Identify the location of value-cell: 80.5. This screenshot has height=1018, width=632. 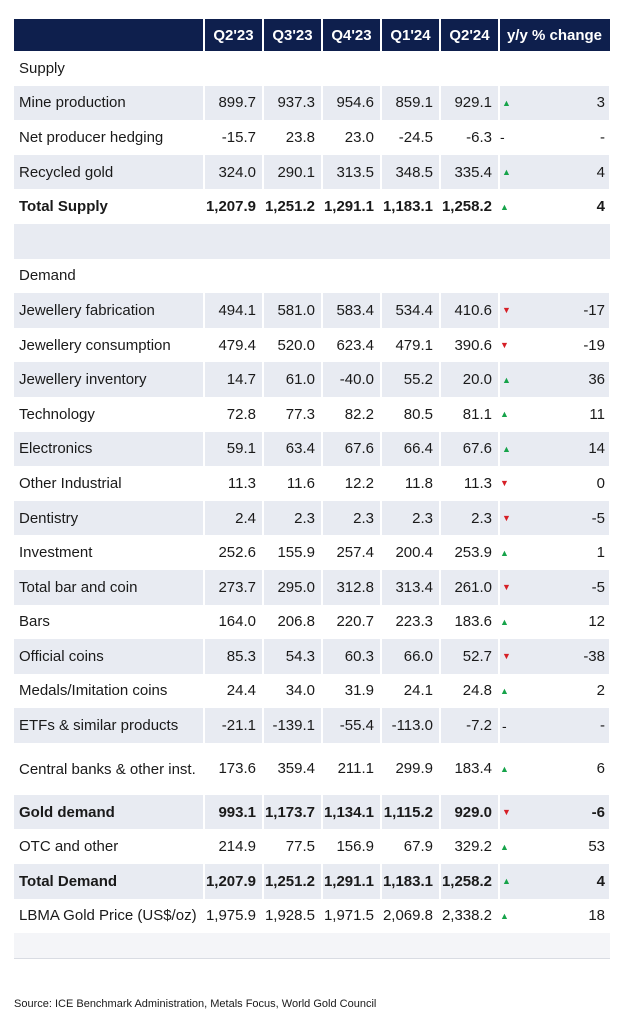
(418, 414).